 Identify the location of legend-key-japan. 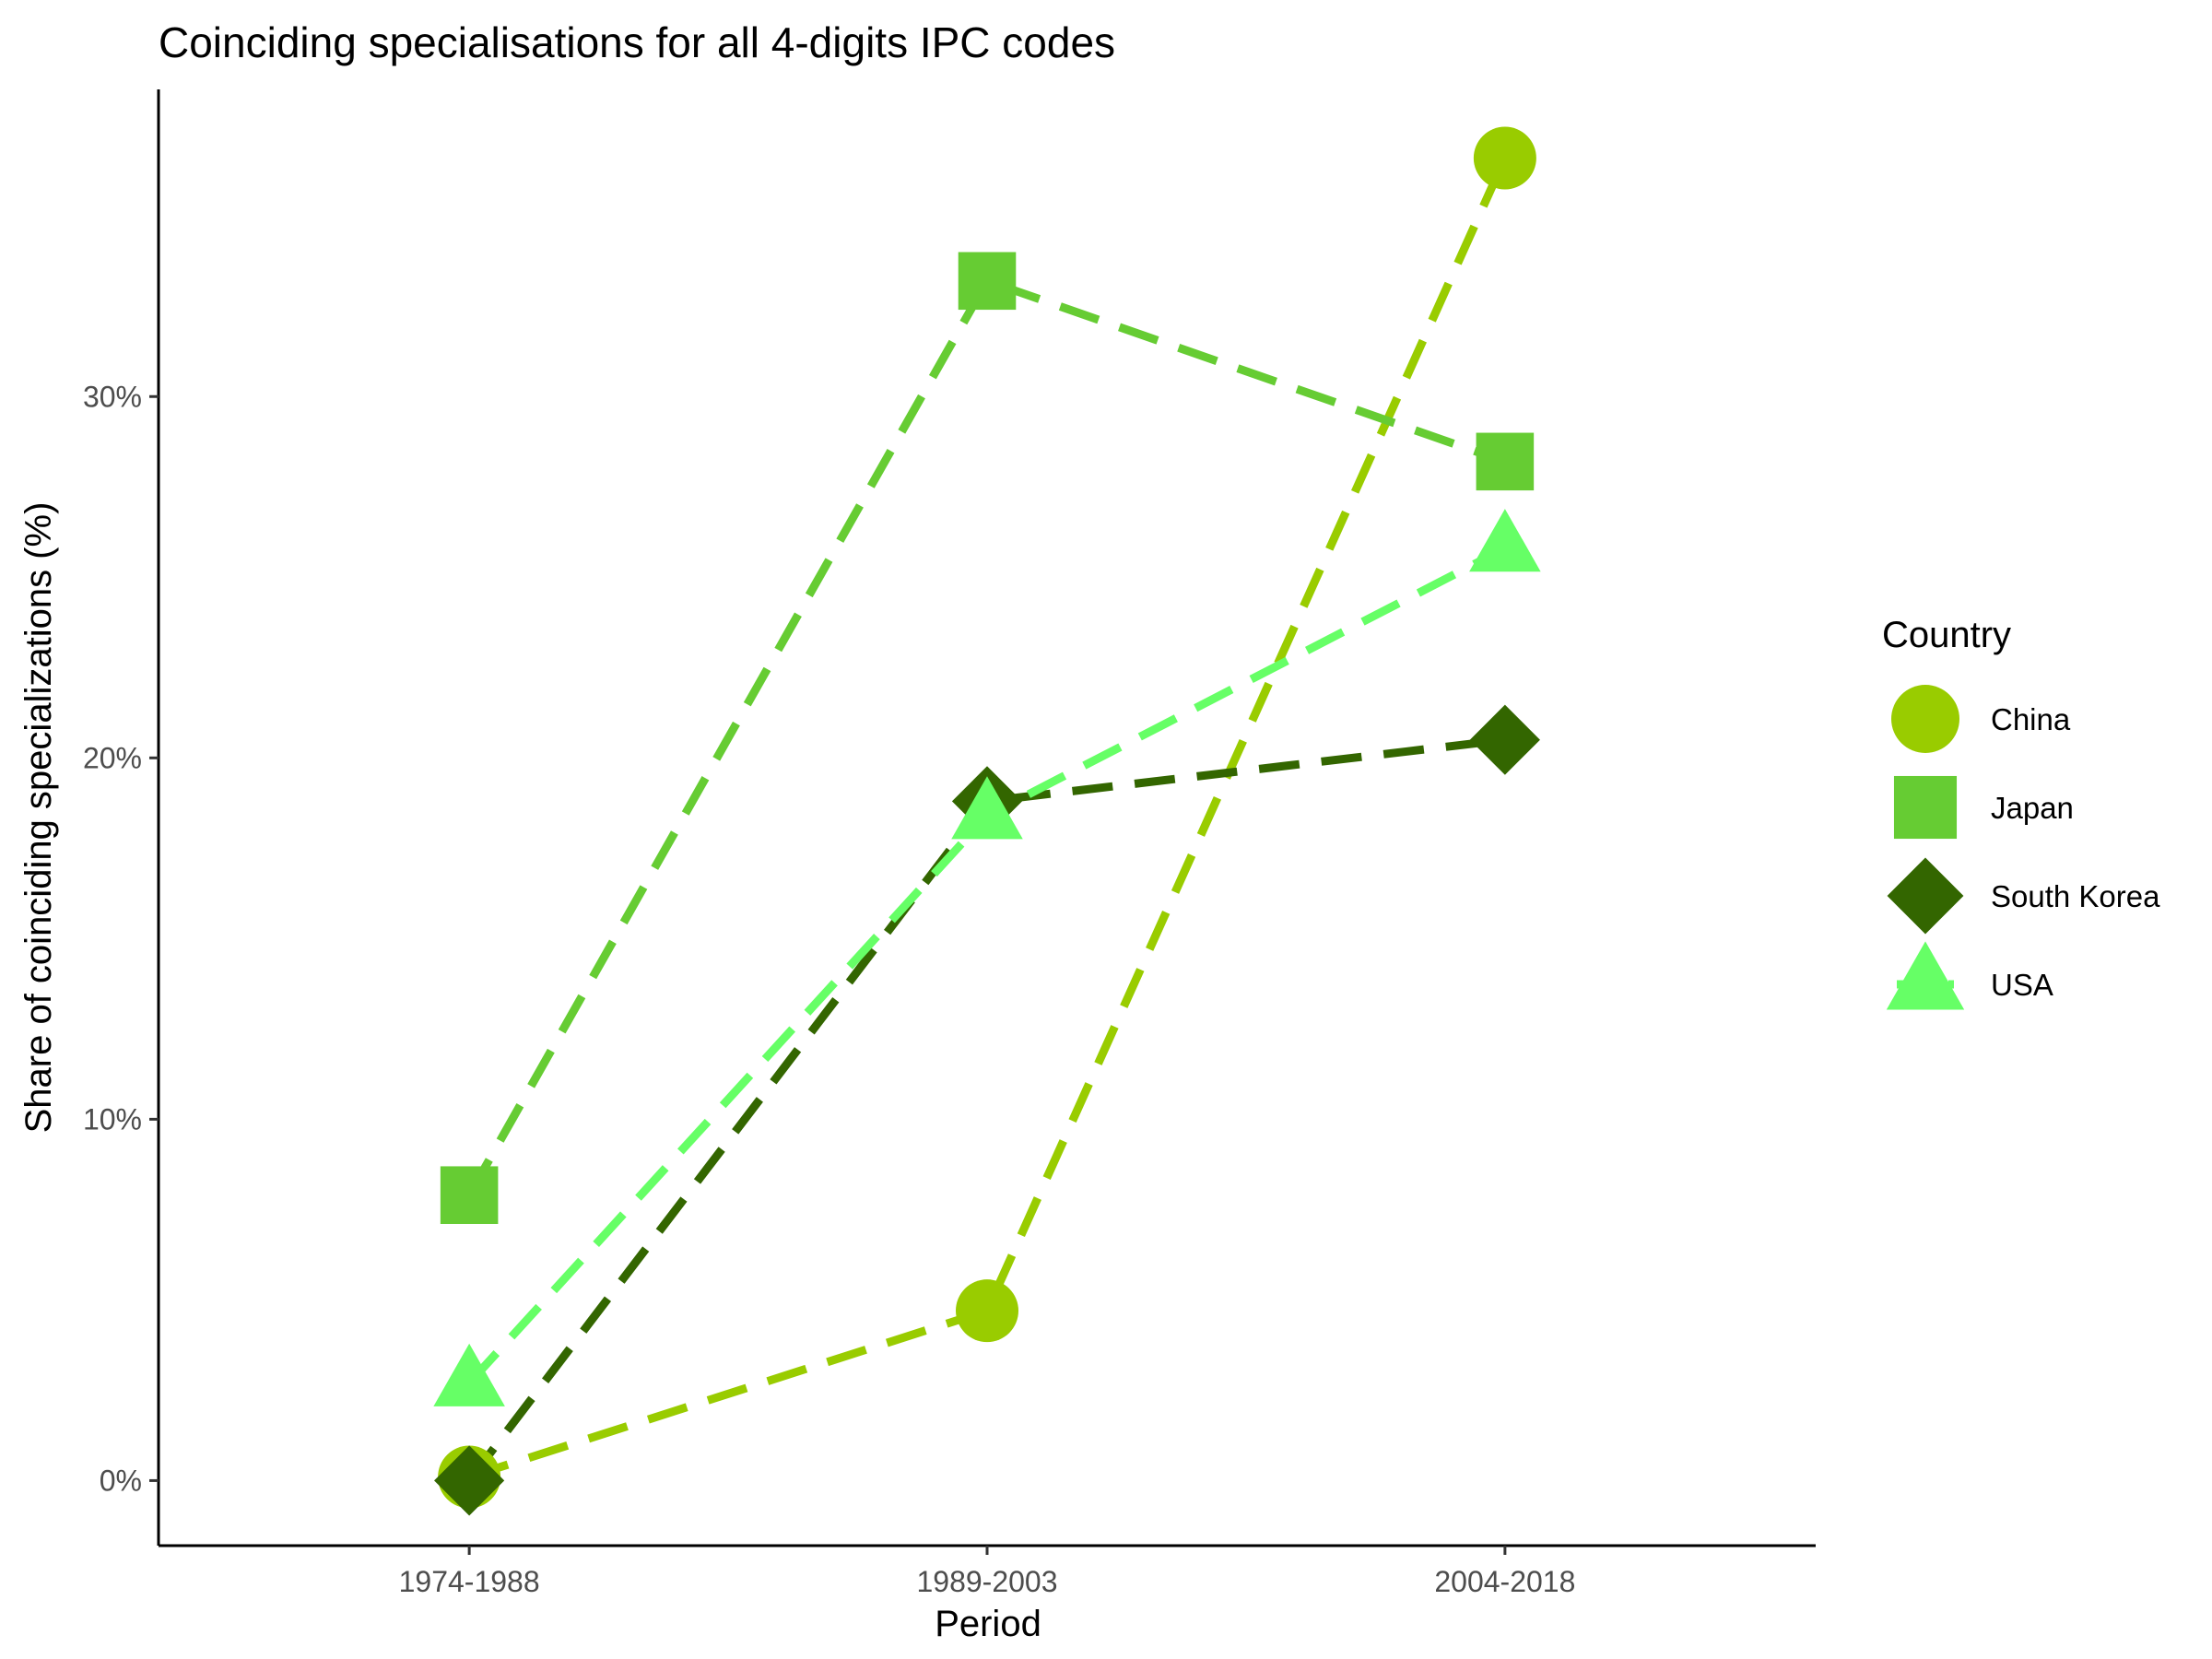
(1925, 807).